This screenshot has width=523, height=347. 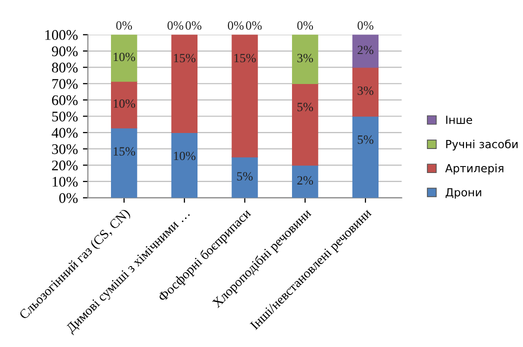 What do you see at coordinates (65, 117) in the screenshot?
I see `y-tick-label: 50%` at bounding box center [65, 117].